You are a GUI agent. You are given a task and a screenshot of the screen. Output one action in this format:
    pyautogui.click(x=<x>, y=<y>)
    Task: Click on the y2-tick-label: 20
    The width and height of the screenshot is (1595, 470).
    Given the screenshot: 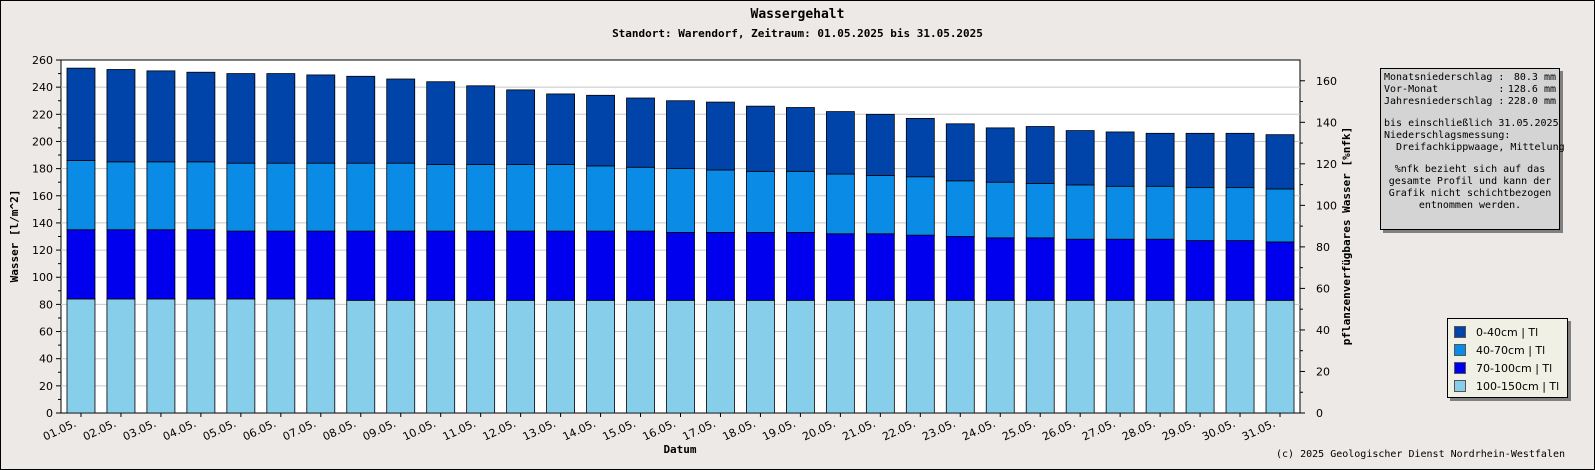 What is the action you would take?
    pyautogui.click(x=1323, y=371)
    